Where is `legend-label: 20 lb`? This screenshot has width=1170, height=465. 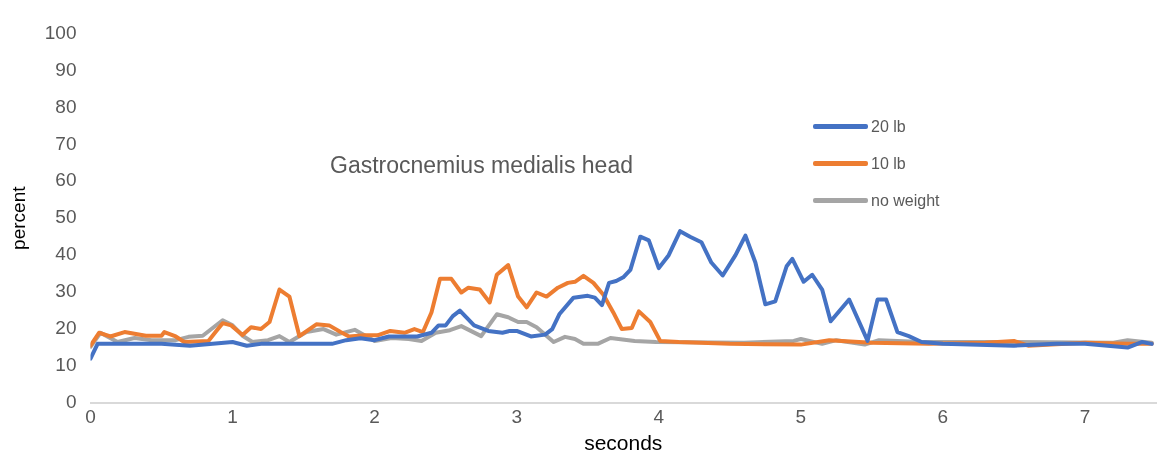 legend-label: 20 lb is located at coordinates (888, 126).